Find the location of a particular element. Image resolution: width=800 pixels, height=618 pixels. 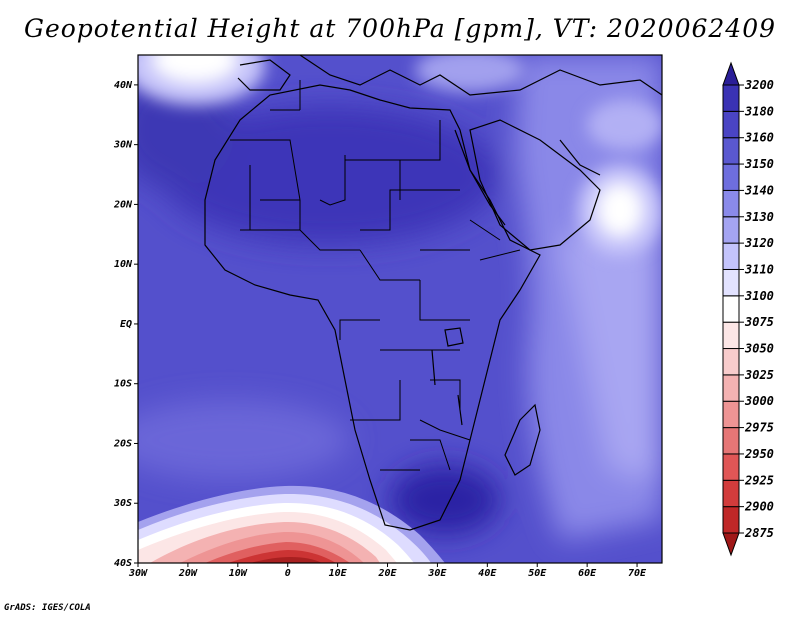

field-atlantic-low is located at coordinates (195, 68).